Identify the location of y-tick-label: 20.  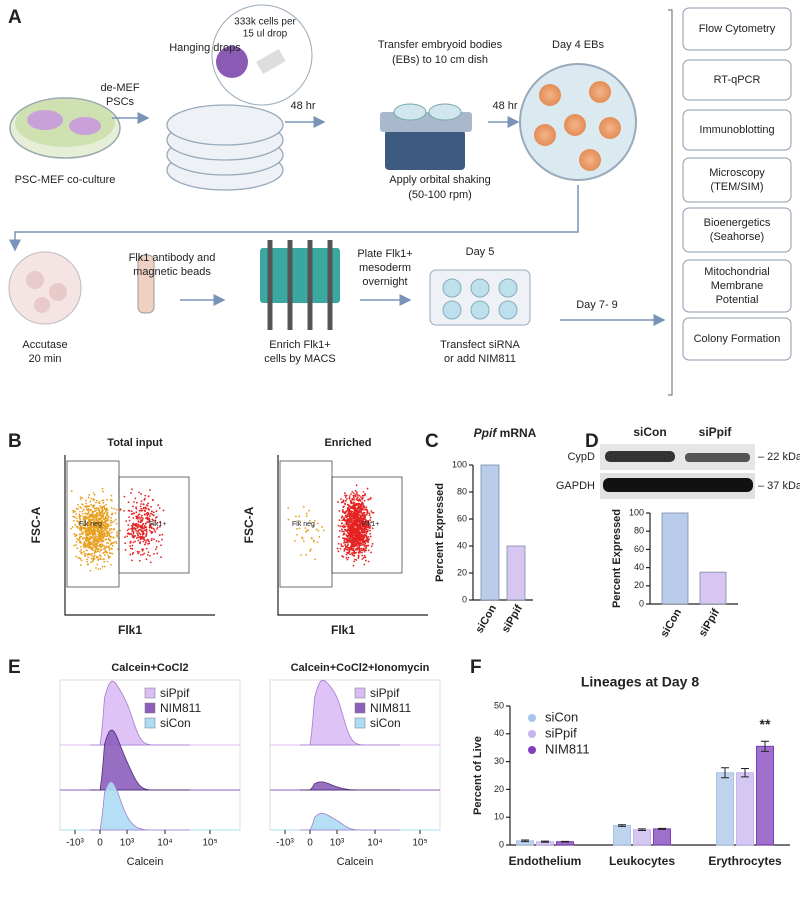
(639, 585).